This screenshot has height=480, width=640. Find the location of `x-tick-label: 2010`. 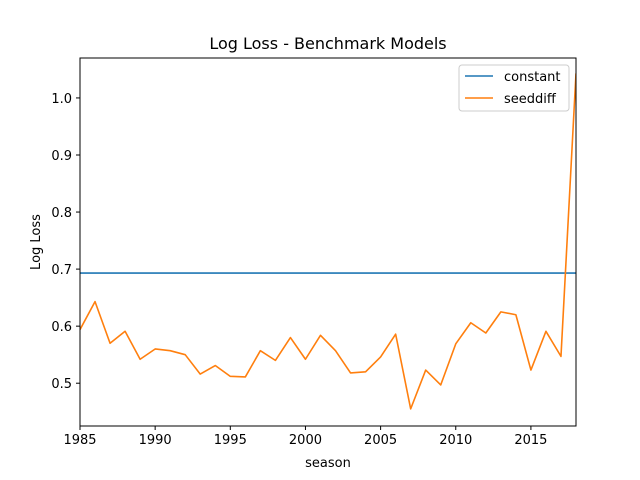

x-tick-label: 2010 is located at coordinates (455, 440).